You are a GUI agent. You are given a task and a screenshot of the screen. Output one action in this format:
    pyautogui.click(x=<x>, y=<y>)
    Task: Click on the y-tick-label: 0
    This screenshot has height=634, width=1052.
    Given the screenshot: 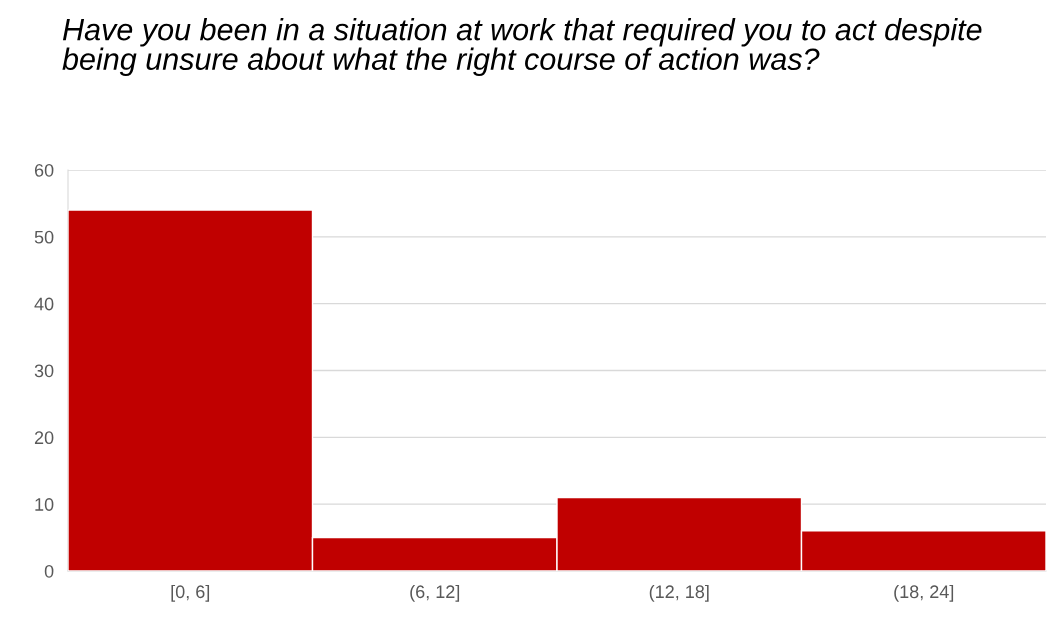 What is the action you would take?
    pyautogui.click(x=49, y=571)
    